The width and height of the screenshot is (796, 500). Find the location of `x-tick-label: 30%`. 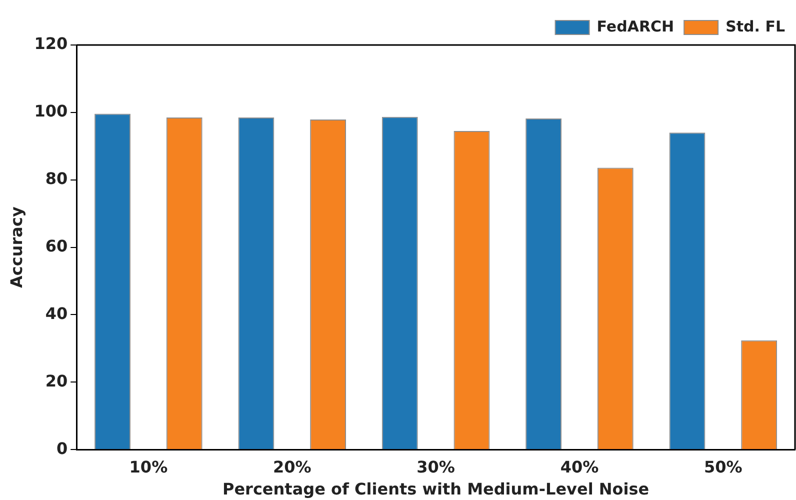

x-tick-label: 30% is located at coordinates (435, 466).